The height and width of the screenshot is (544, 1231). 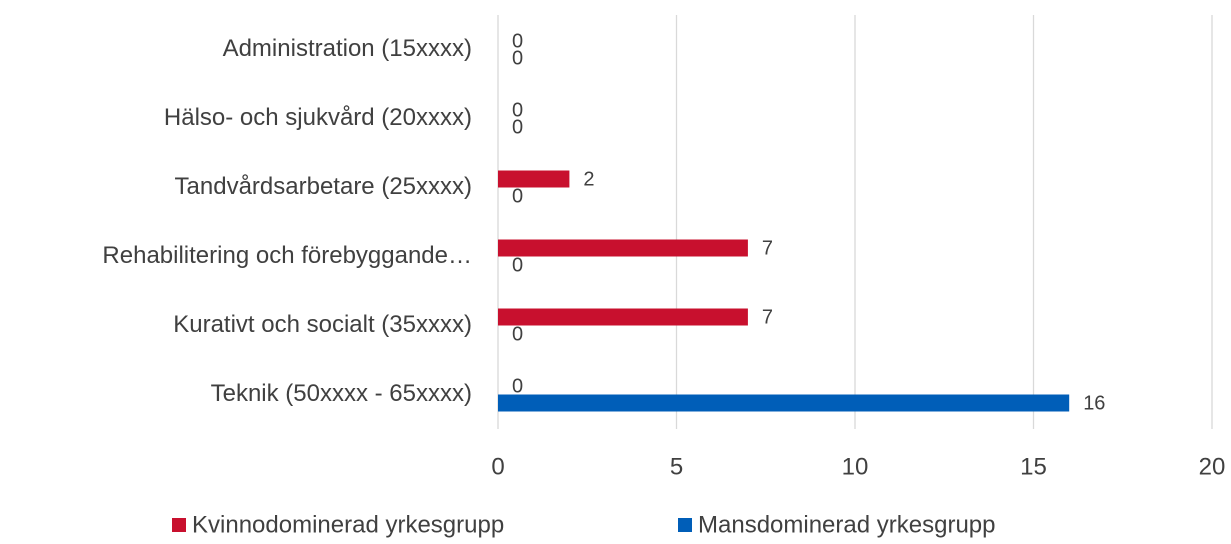 I want to click on legend-label: Mansdominerad yrkesgrupp, so click(x=846, y=524).